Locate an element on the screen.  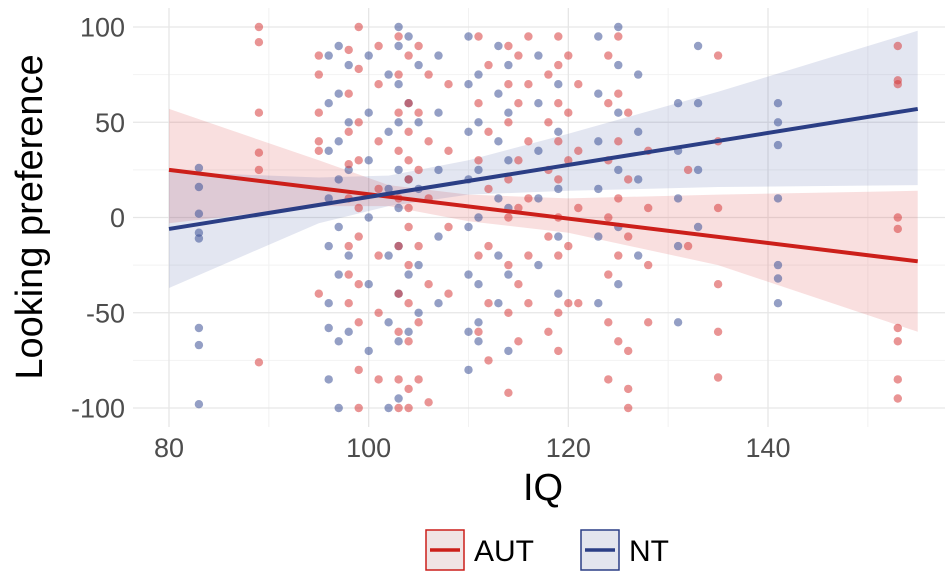
y-tick-label: 50 is located at coordinates (110, 123).